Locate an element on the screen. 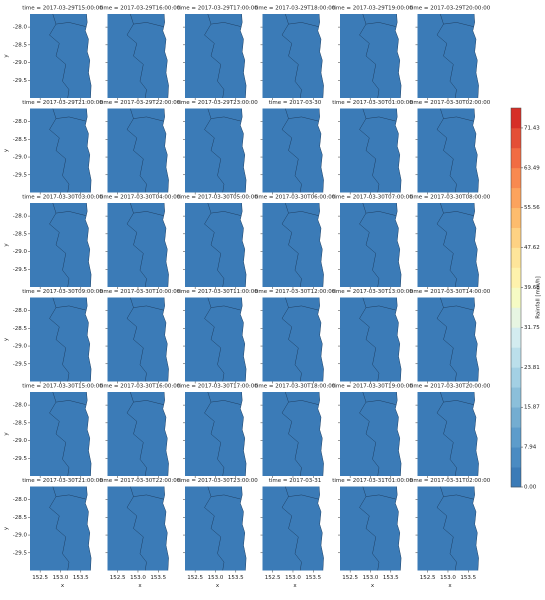 The width and height of the screenshot is (545, 600). panel-title: time = 2017-03-30T03:00:00 is located at coordinates (62, 198).